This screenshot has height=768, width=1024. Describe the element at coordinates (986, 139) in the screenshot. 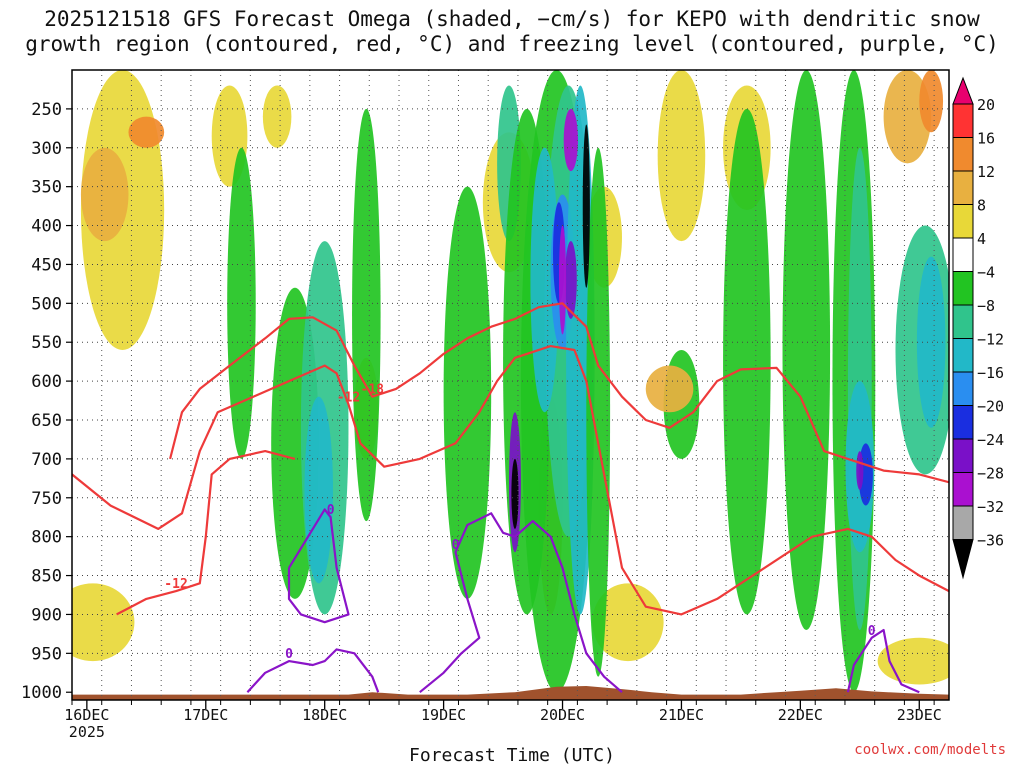

I see `colorbar-label: 16` at that location.